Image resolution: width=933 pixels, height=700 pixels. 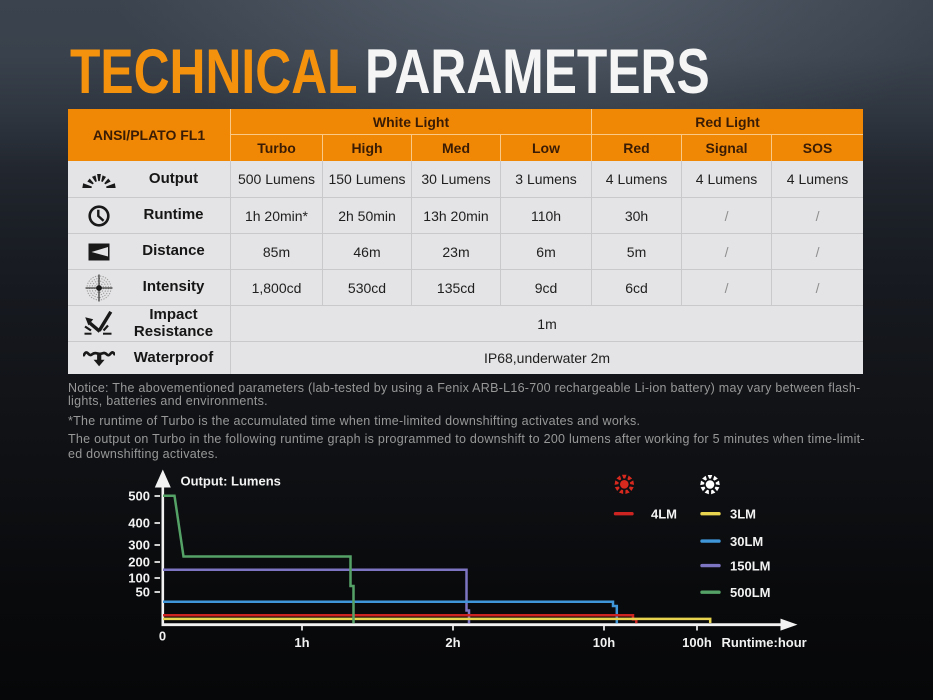 I want to click on svg-text: 400, so click(x=139, y=523).